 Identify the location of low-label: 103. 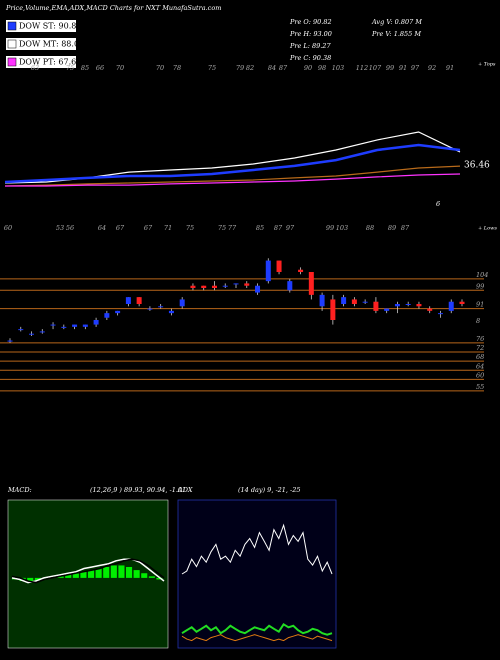
(342, 228).